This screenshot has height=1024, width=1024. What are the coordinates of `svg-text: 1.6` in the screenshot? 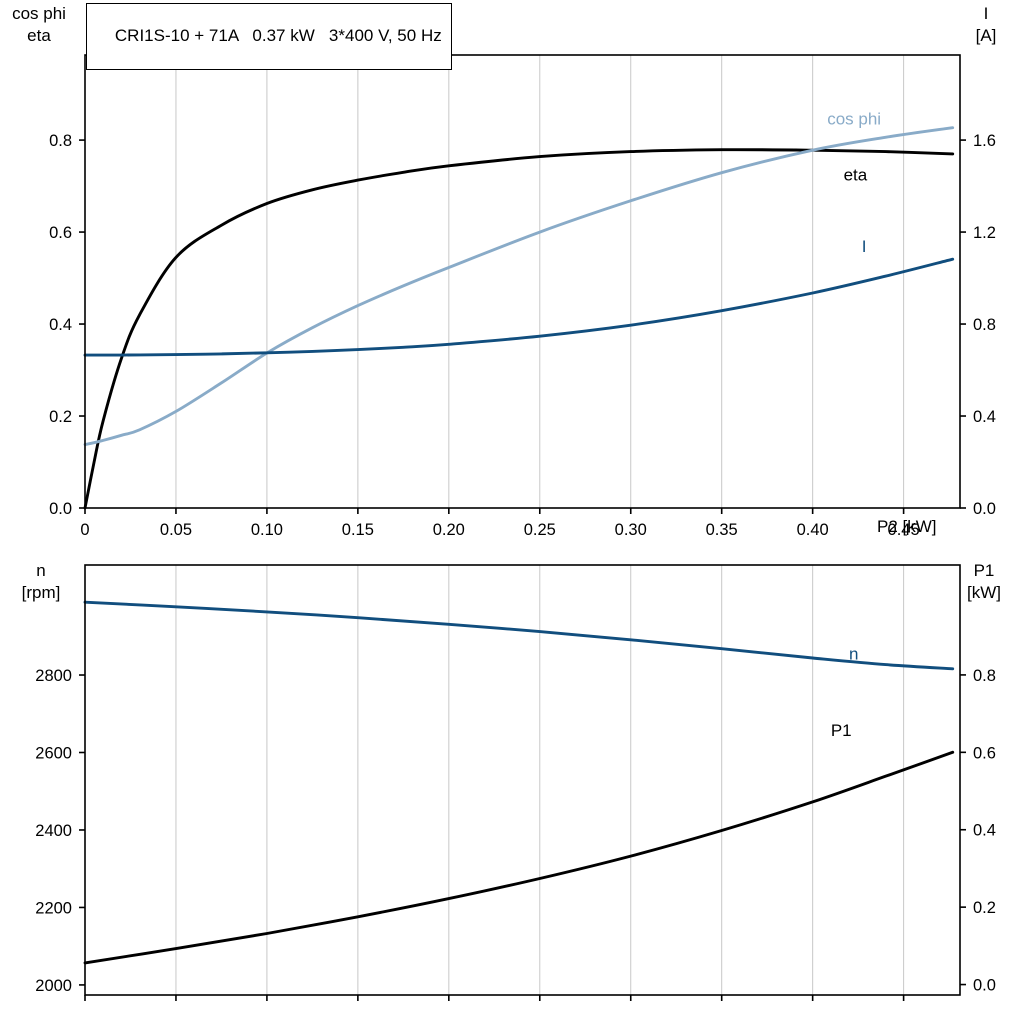 It's located at (984, 141).